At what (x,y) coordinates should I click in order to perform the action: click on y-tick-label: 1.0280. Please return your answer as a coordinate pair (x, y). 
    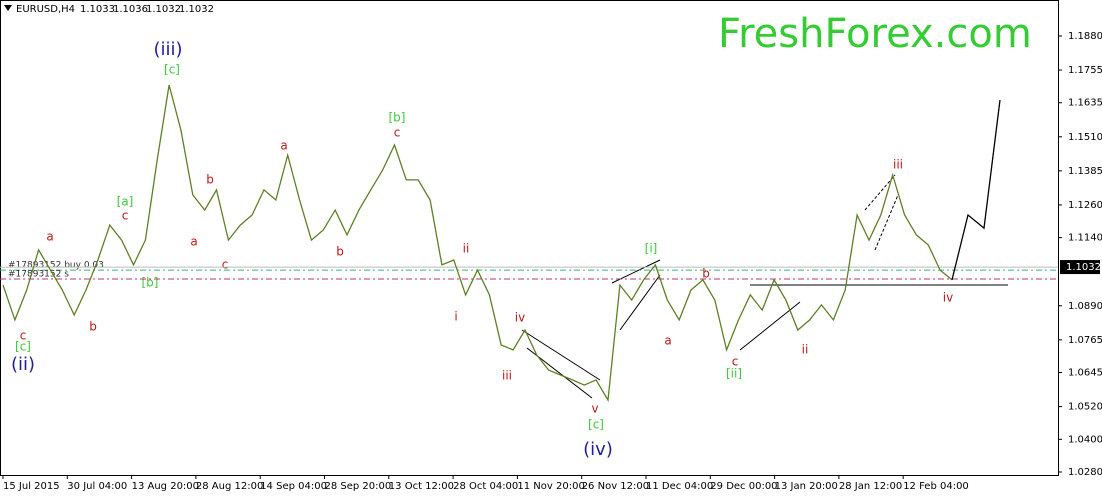
    Looking at the image, I should click on (1085, 472).